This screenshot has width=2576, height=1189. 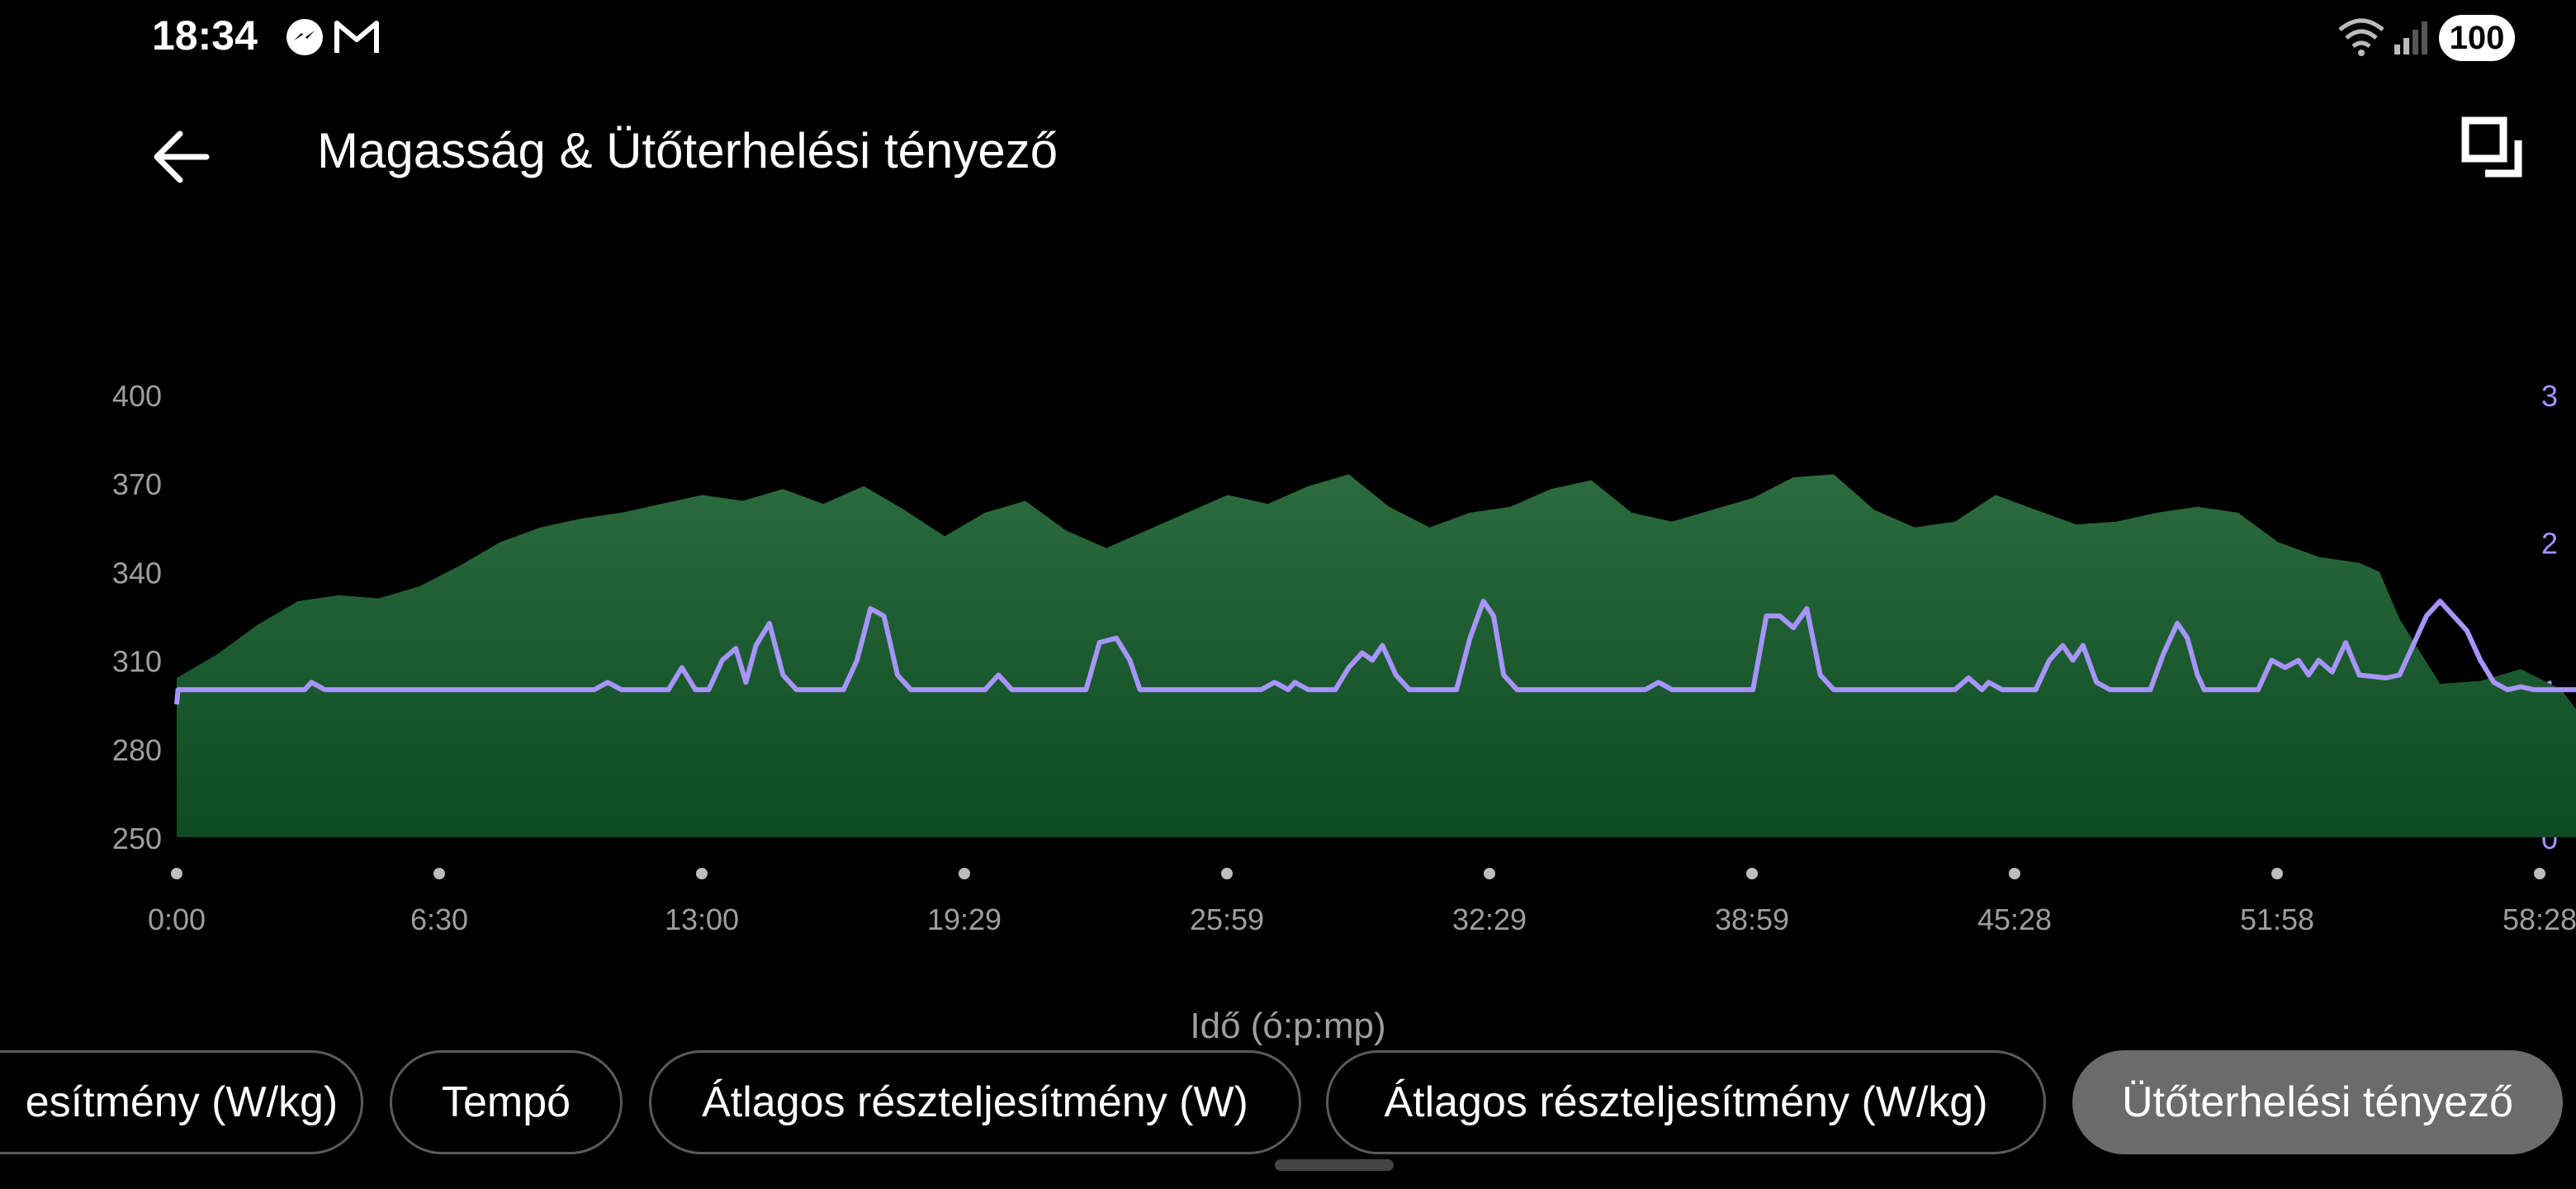 I want to click on x-axis-title: Idő (ó:p:mp), so click(x=1288, y=1026).